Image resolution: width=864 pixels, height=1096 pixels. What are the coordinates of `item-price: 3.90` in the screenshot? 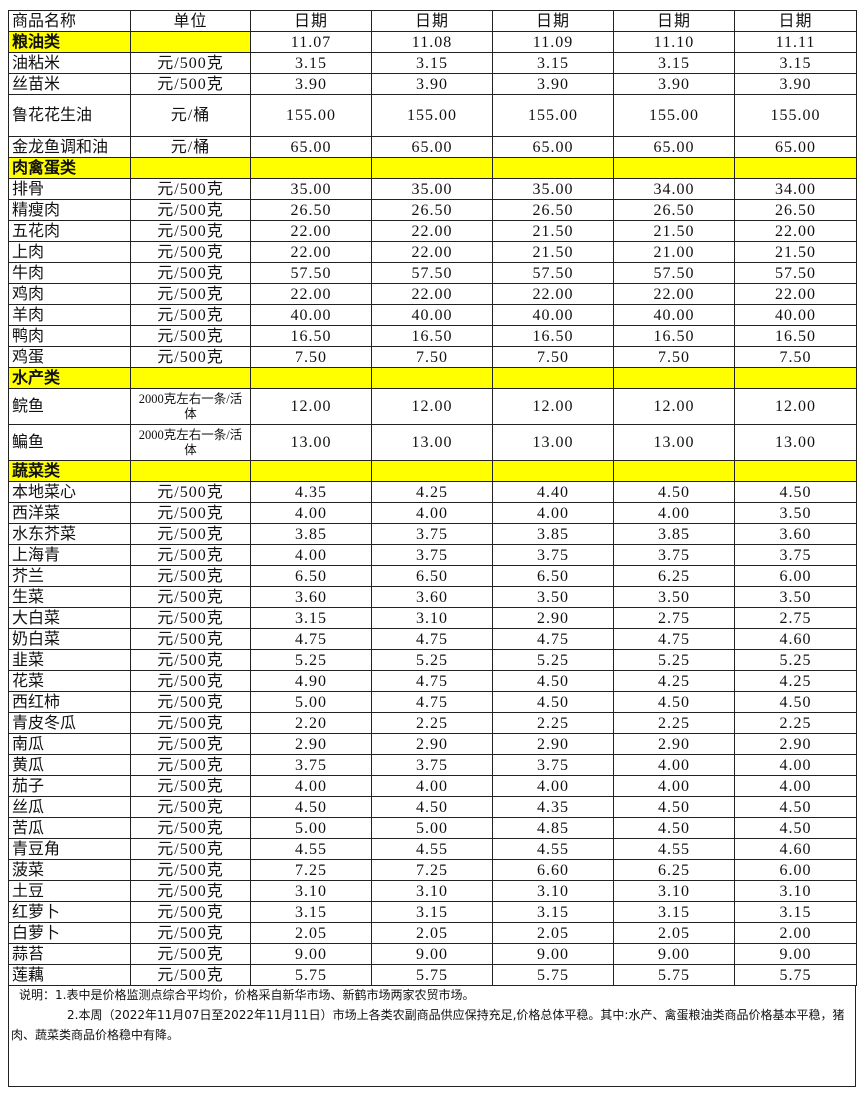 It's located at (432, 84).